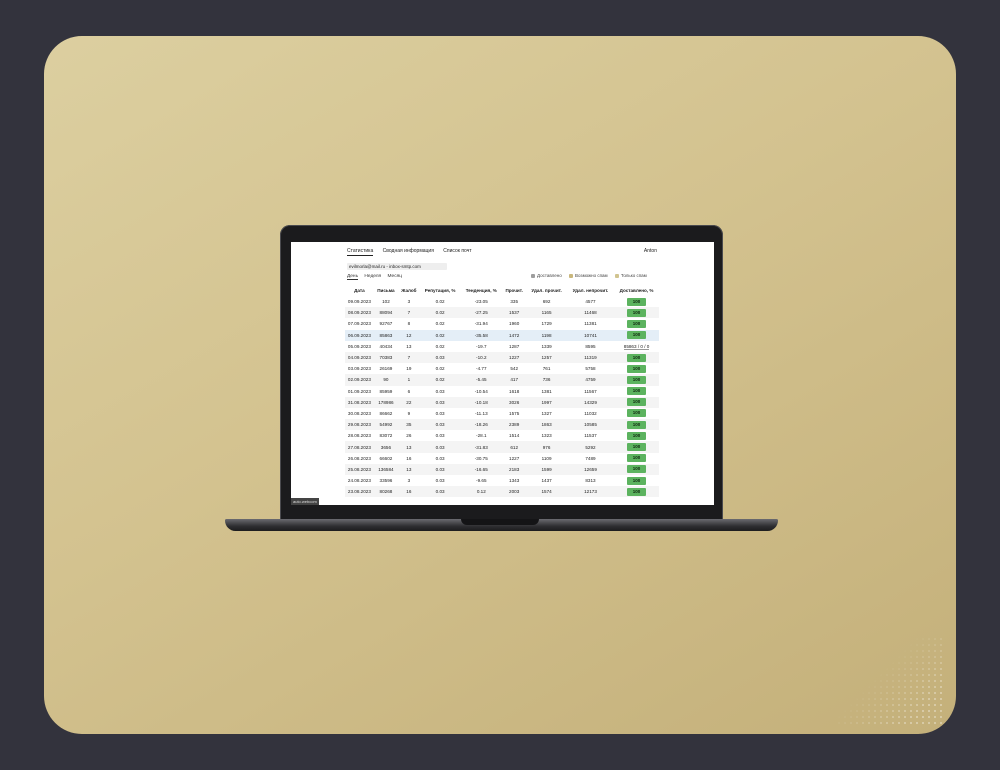  What do you see at coordinates (360, 252) in the screenshot?
I see `nav-statistics: Статистика` at bounding box center [360, 252].